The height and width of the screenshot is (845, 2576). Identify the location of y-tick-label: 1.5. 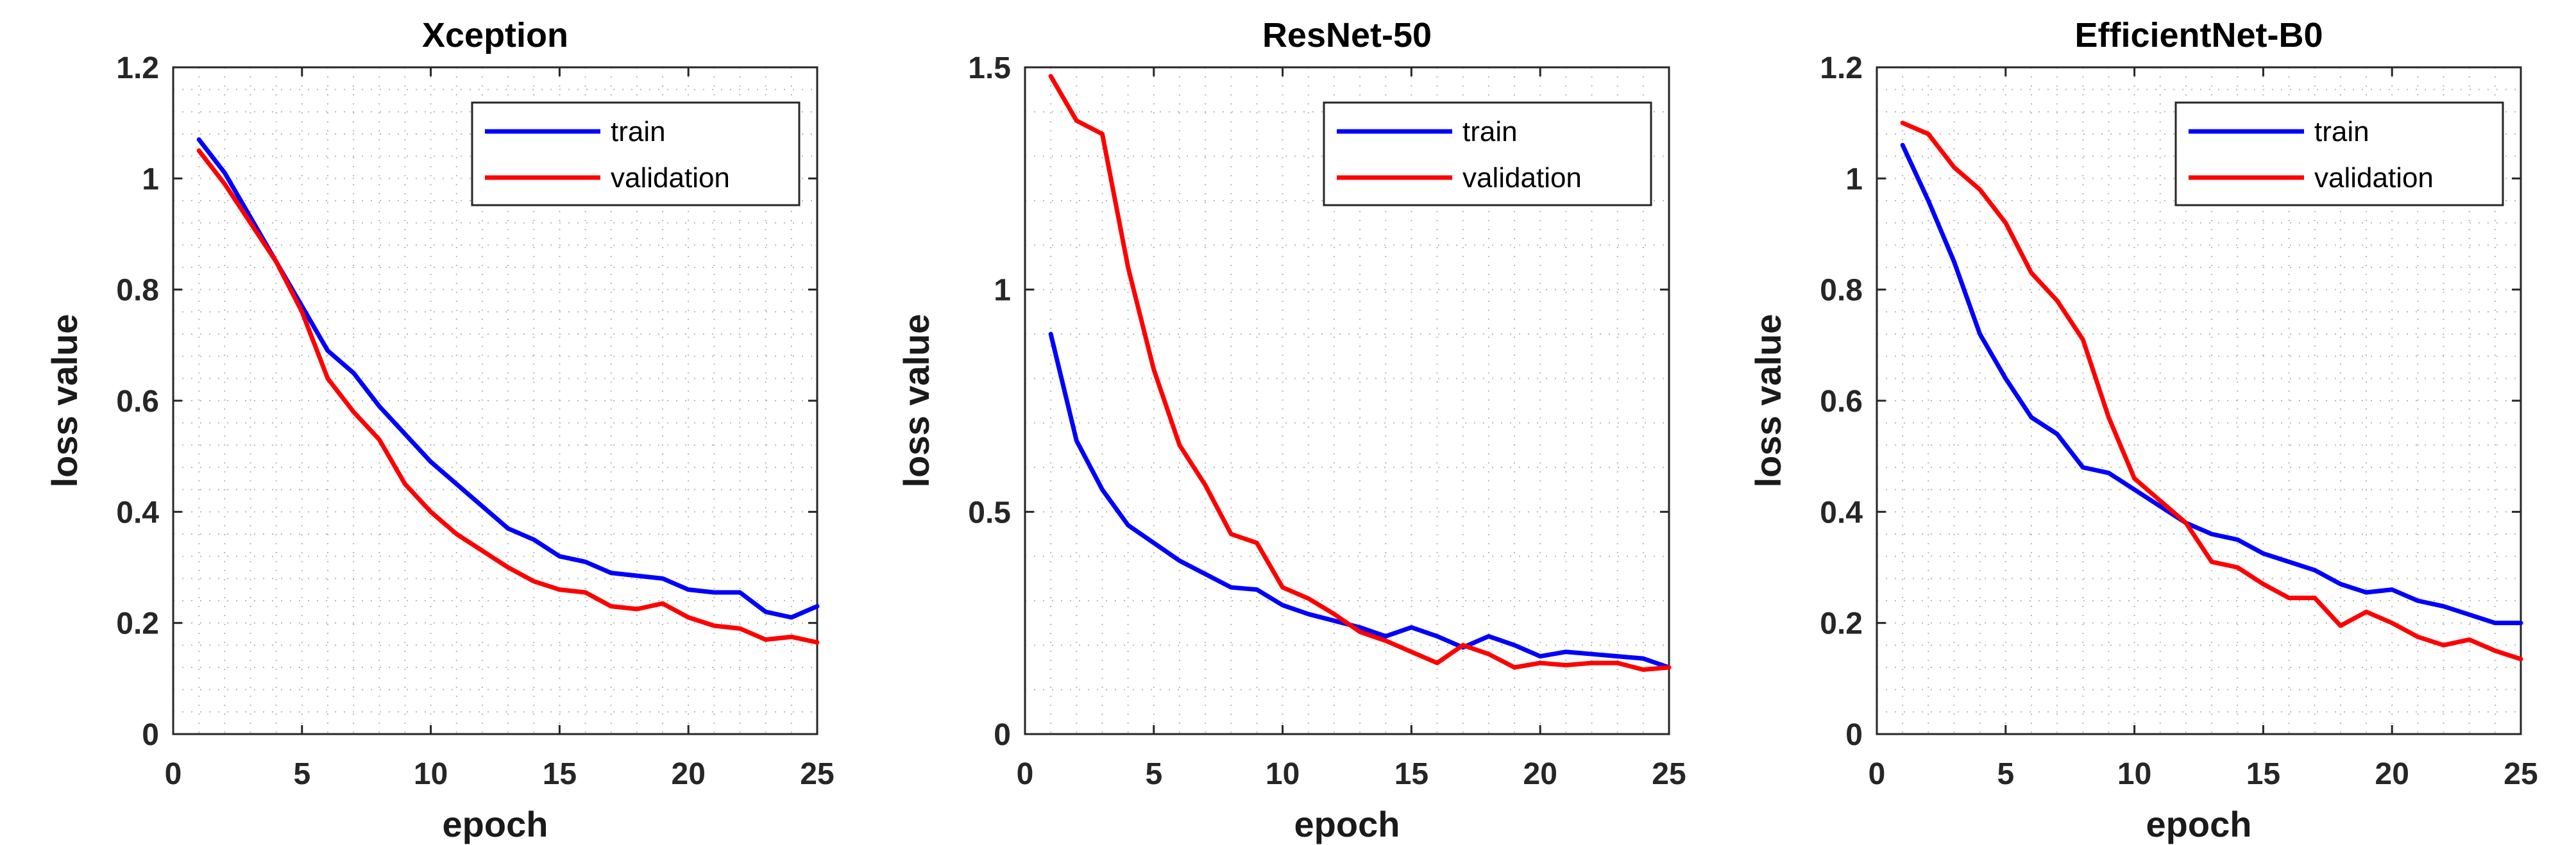
(989, 68).